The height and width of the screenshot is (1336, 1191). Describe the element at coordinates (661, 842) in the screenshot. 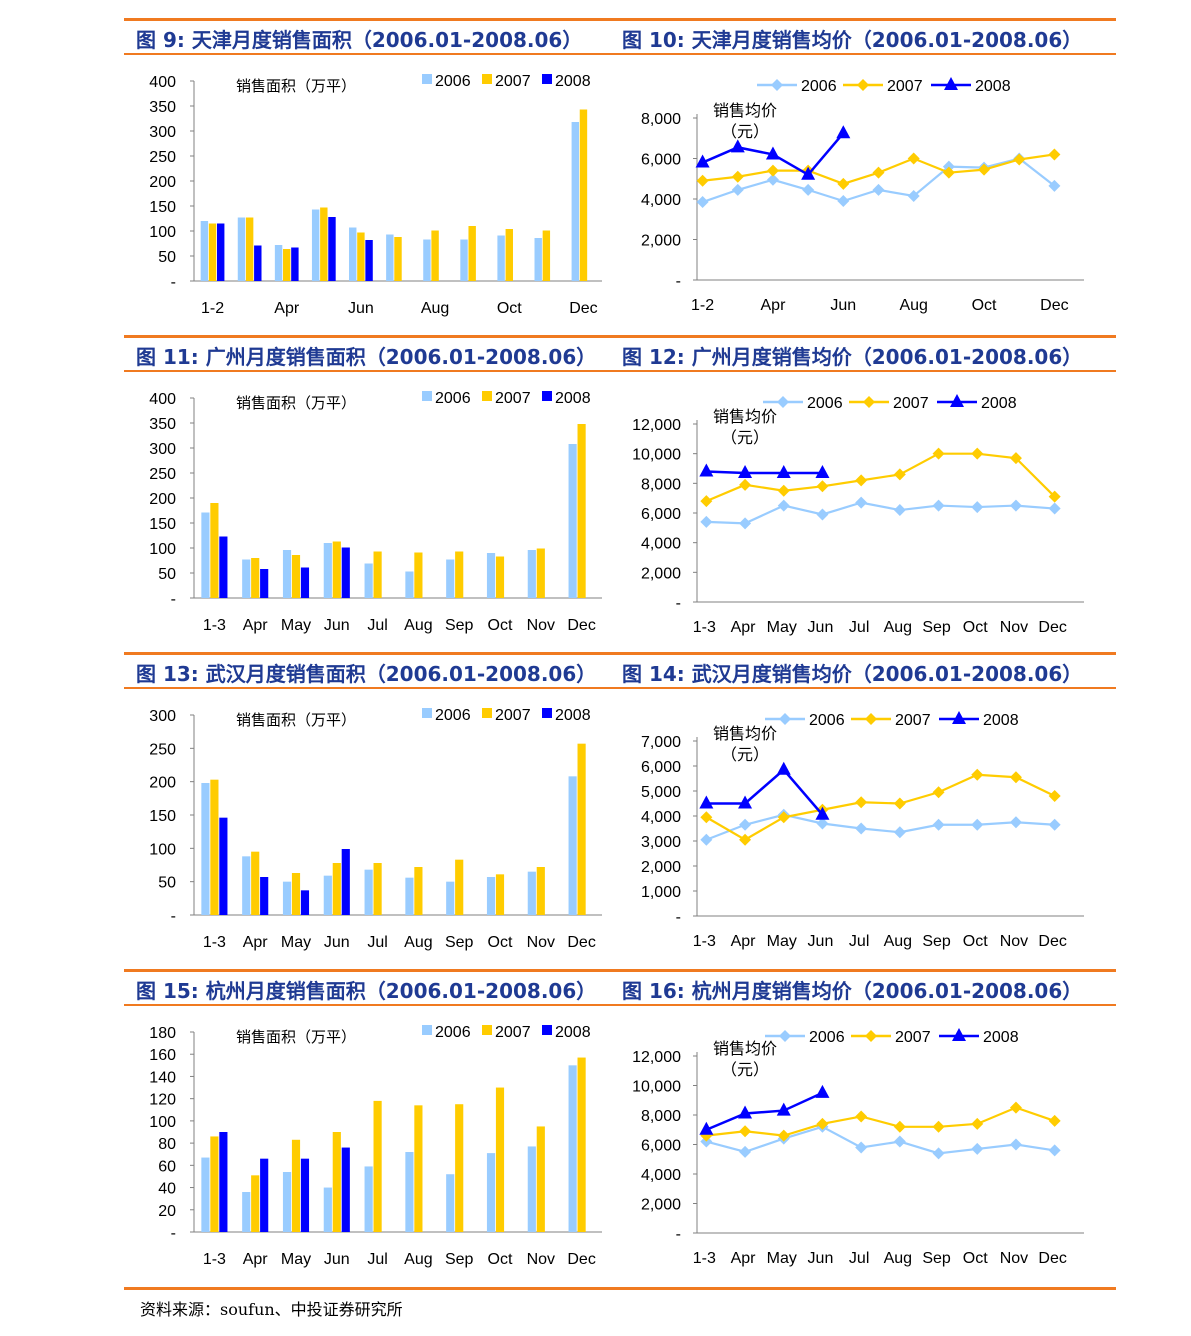

I see `y-tick-label: 3,000` at that location.